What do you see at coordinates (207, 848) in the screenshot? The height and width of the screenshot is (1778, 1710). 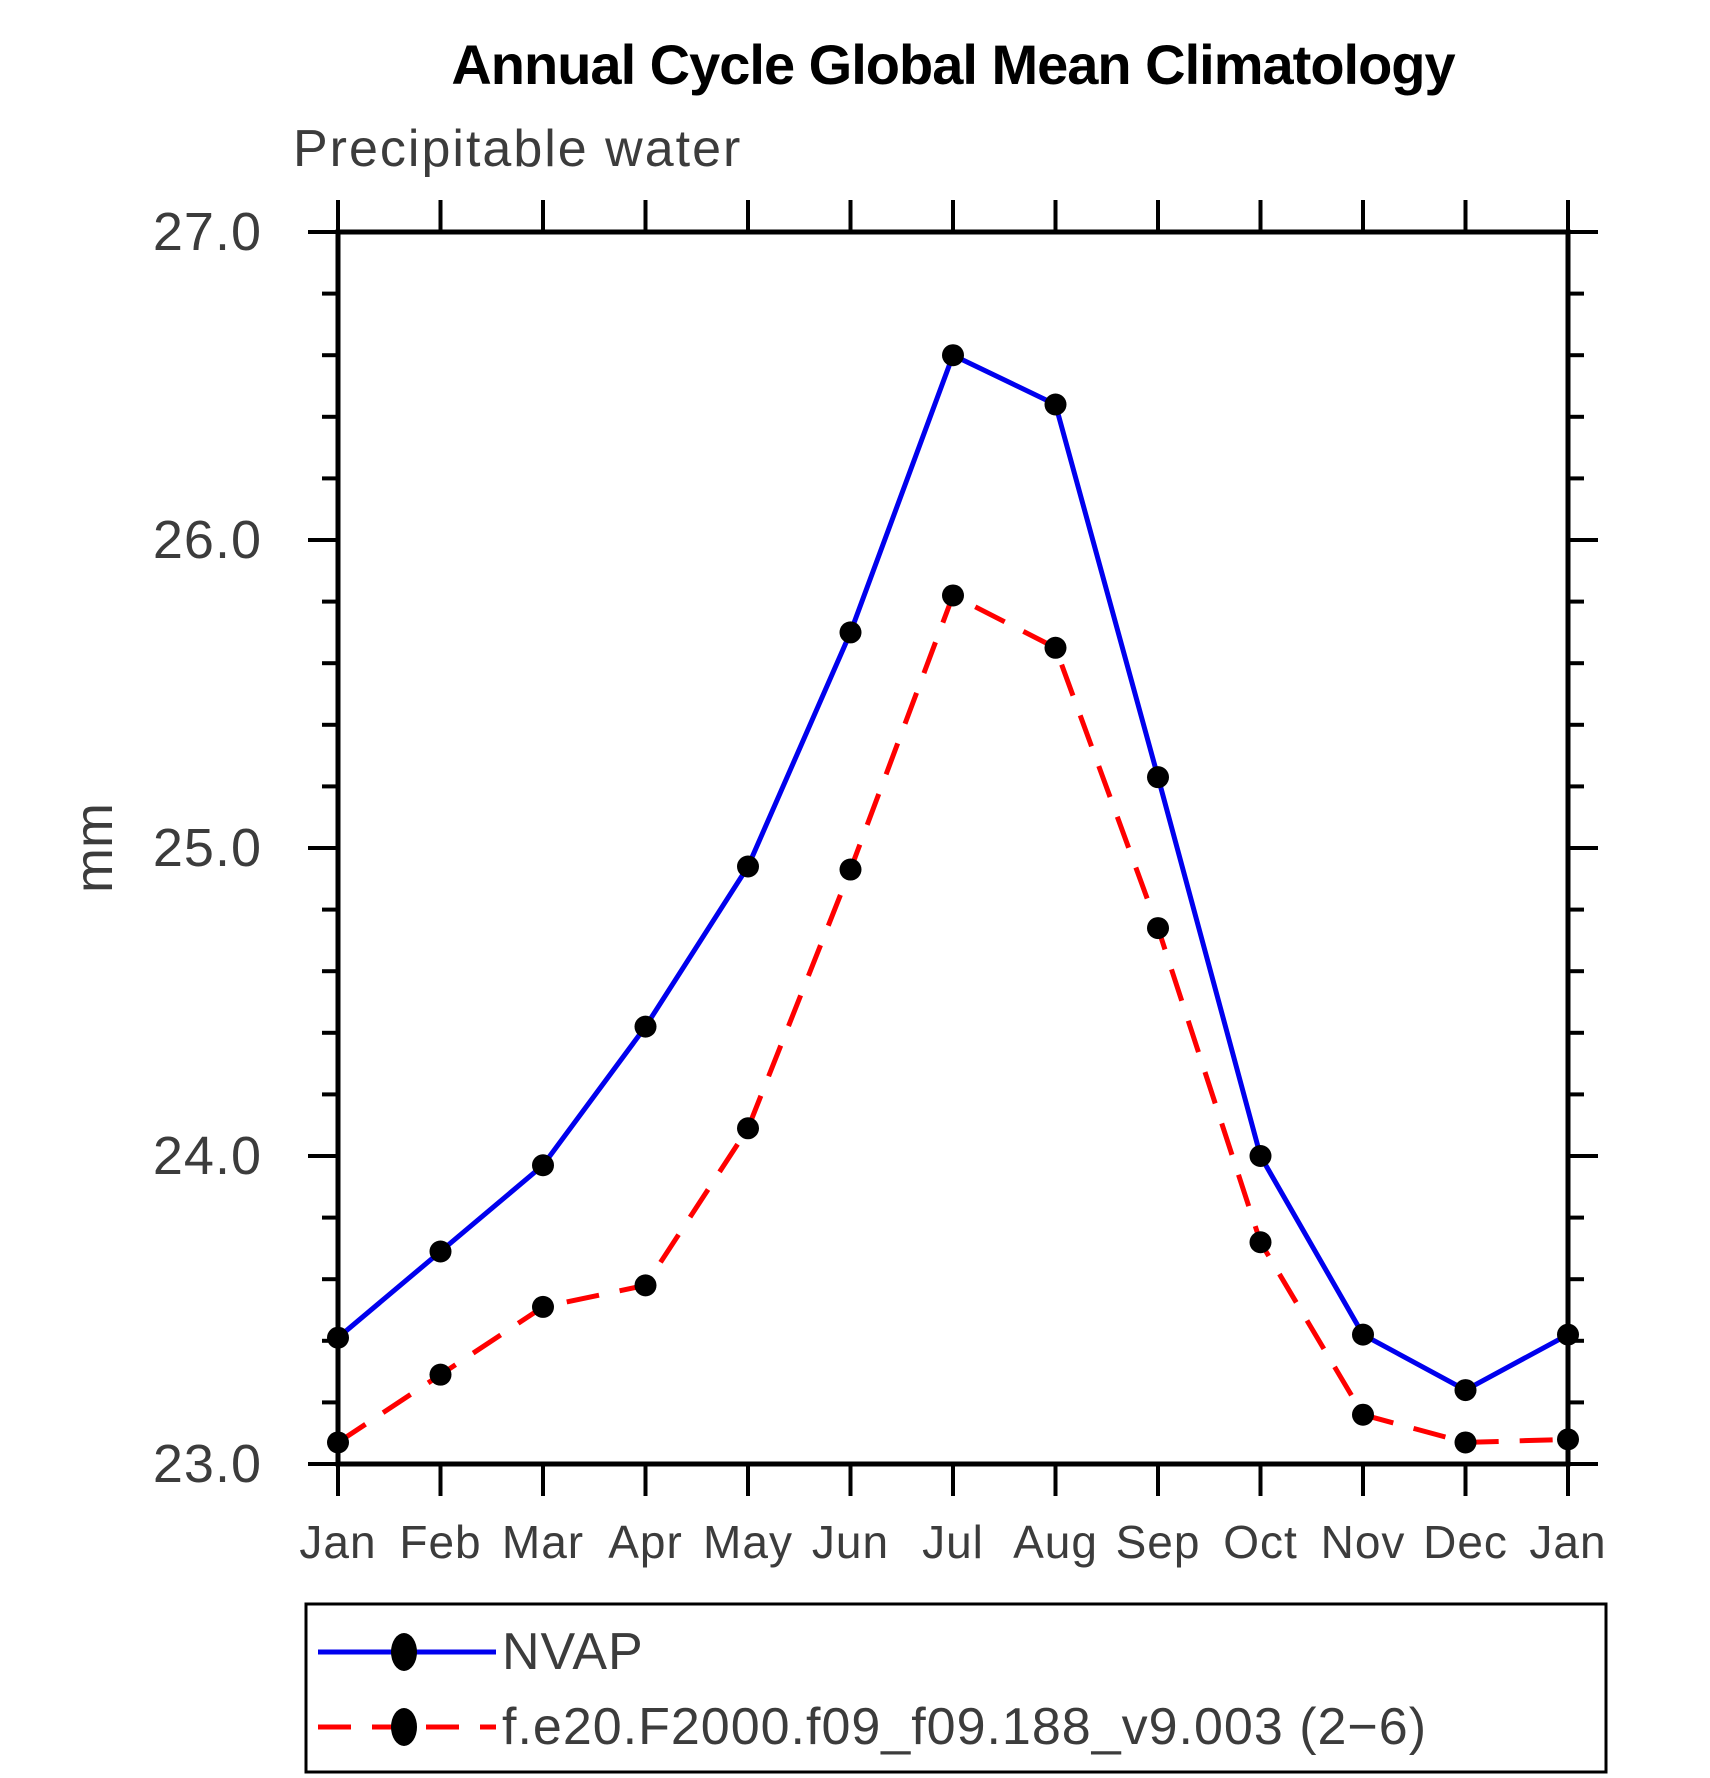 I see `y-tick-label: 25.0` at bounding box center [207, 848].